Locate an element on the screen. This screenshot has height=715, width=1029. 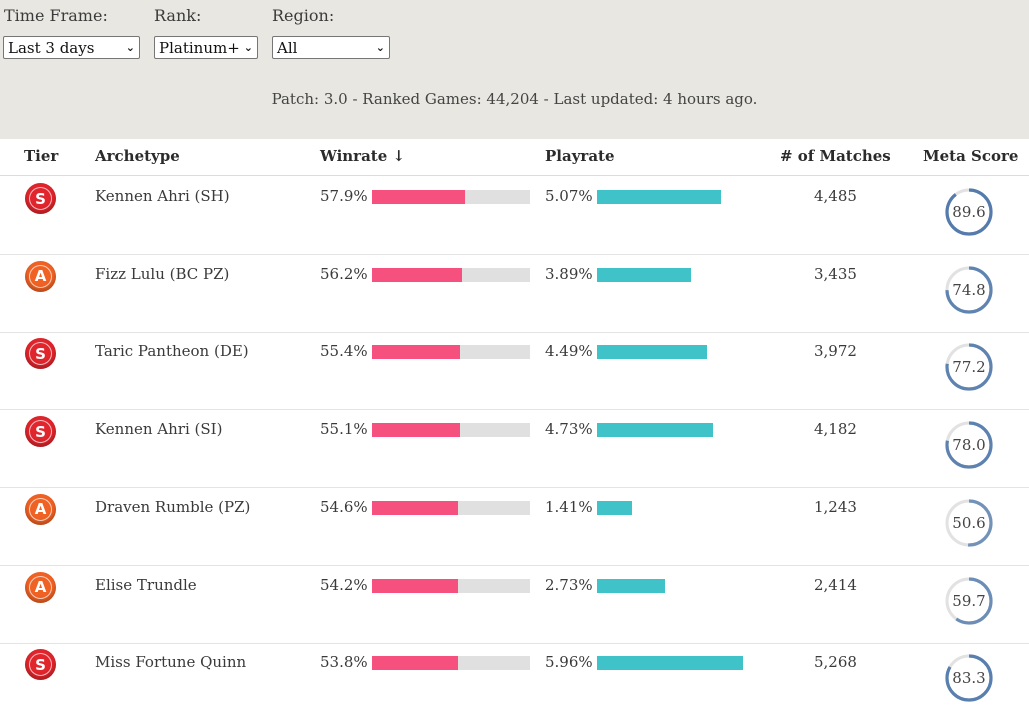
column-archetype: Archetype is located at coordinates (137, 156).